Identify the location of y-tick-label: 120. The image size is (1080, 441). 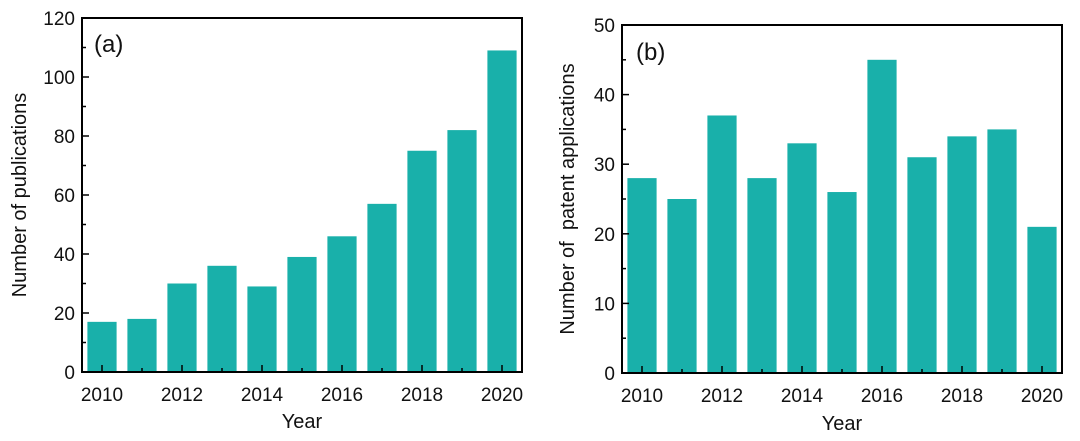
(59, 19).